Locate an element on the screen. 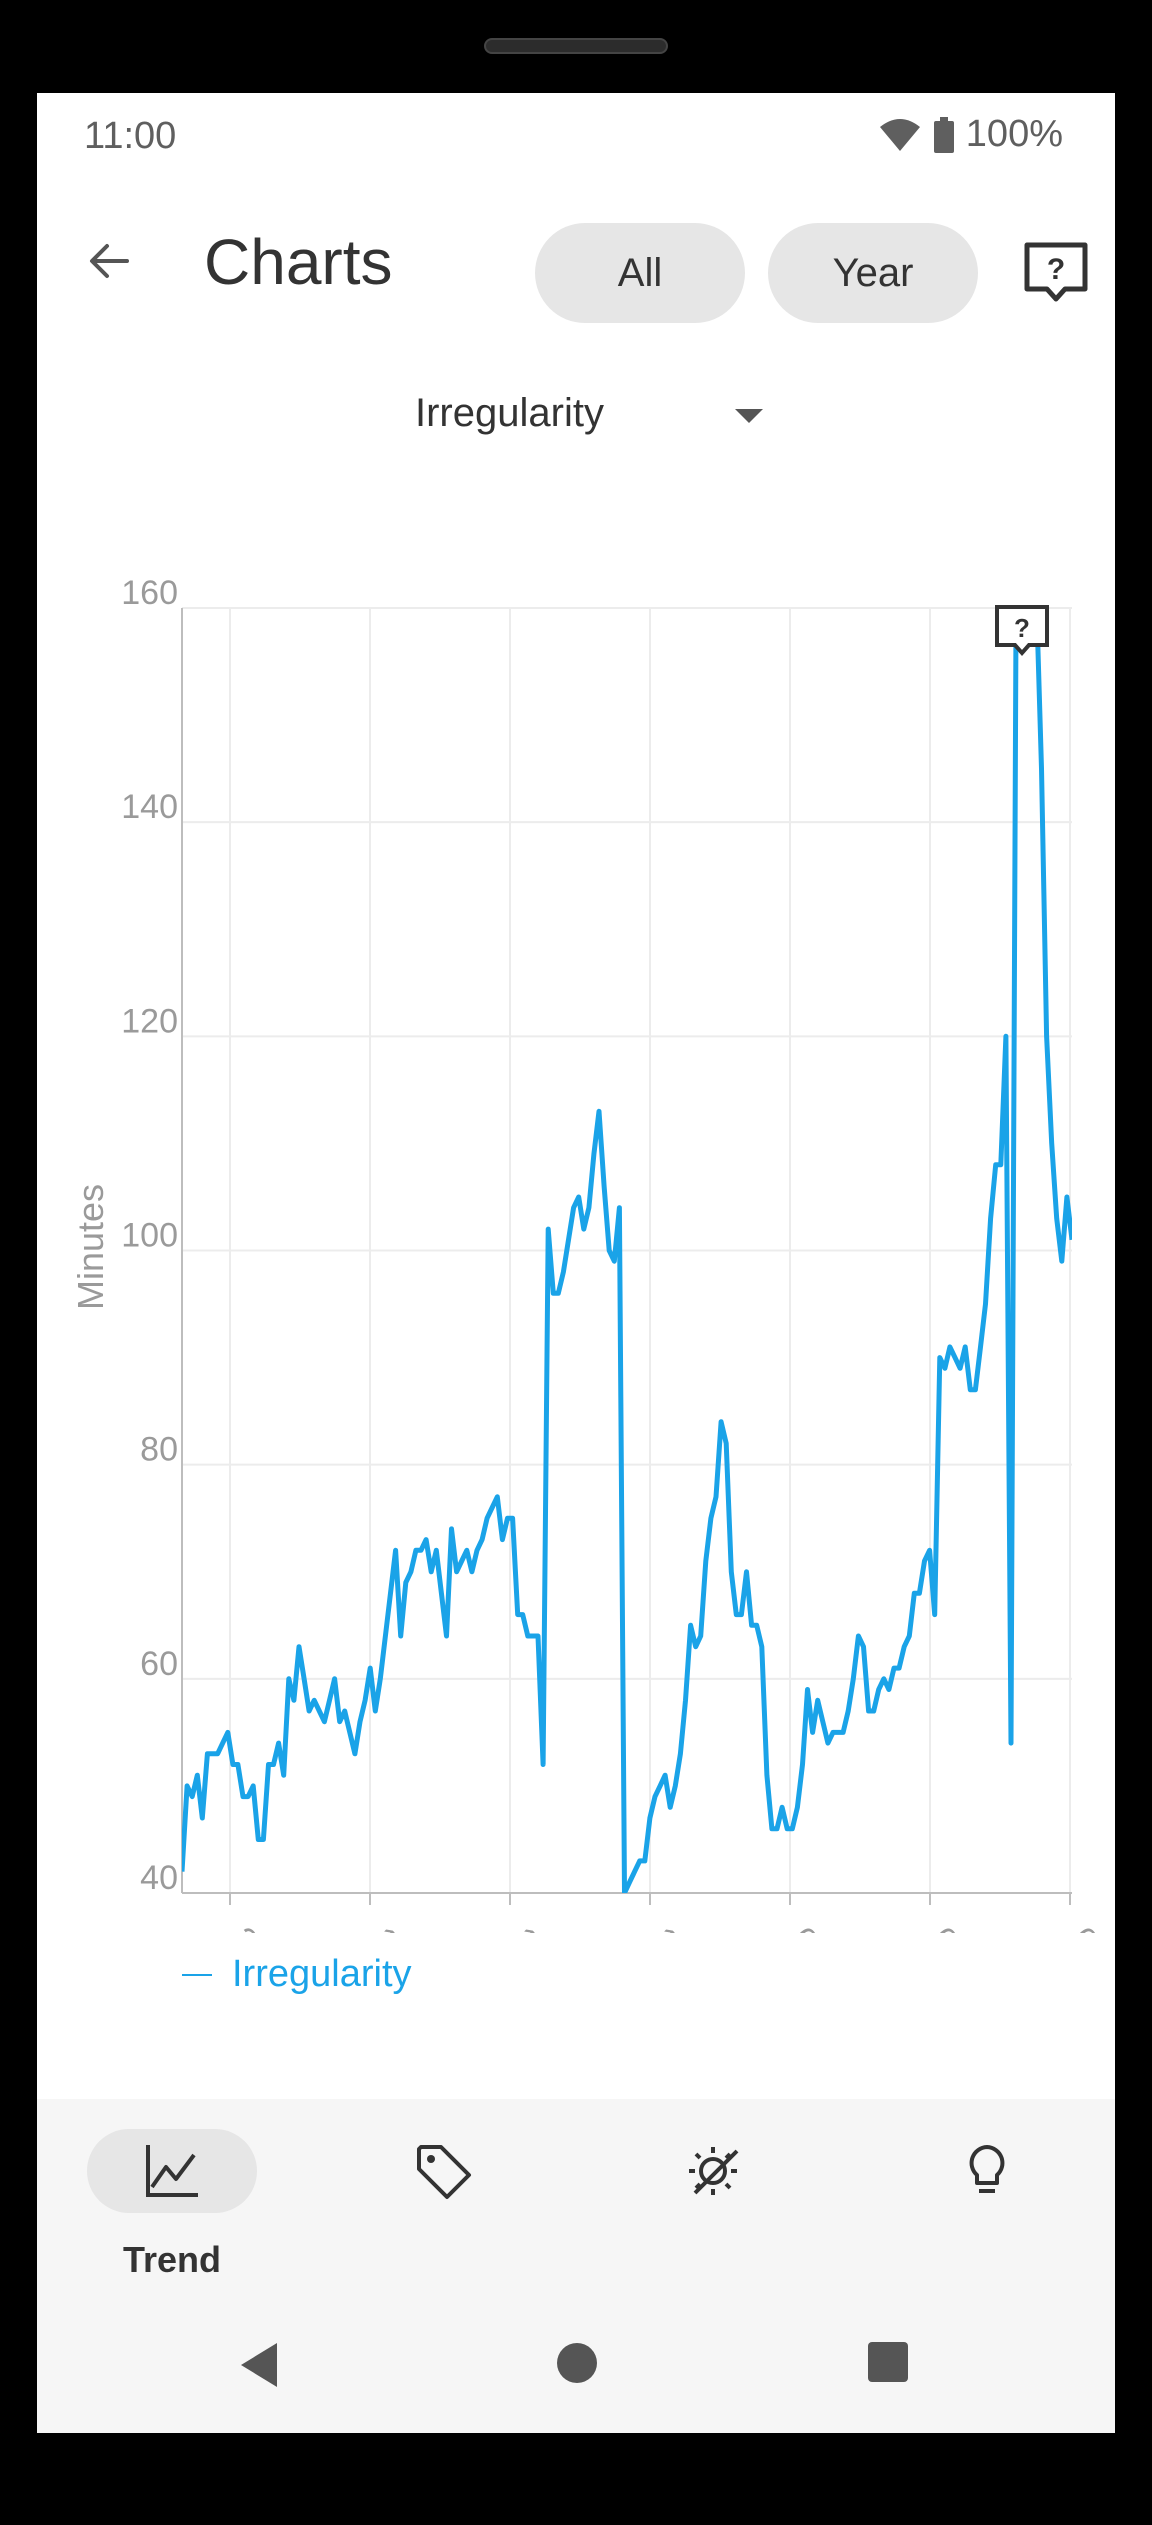 Image resolution: width=1152 pixels, height=2525 pixels. x-tick-label: 05/10/2022 is located at coordinates (997, 1926).